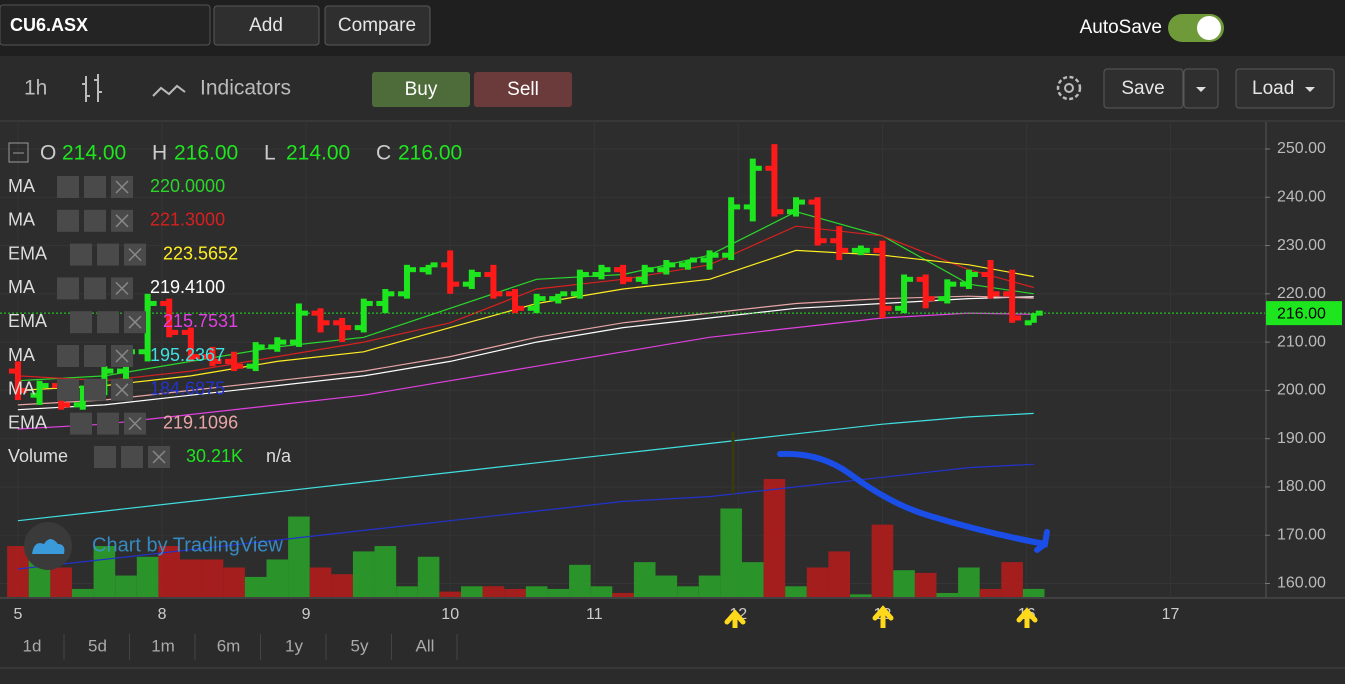 The image size is (1345, 684). Describe the element at coordinates (245, 88) in the screenshot. I see `indicators: Indicators` at that location.